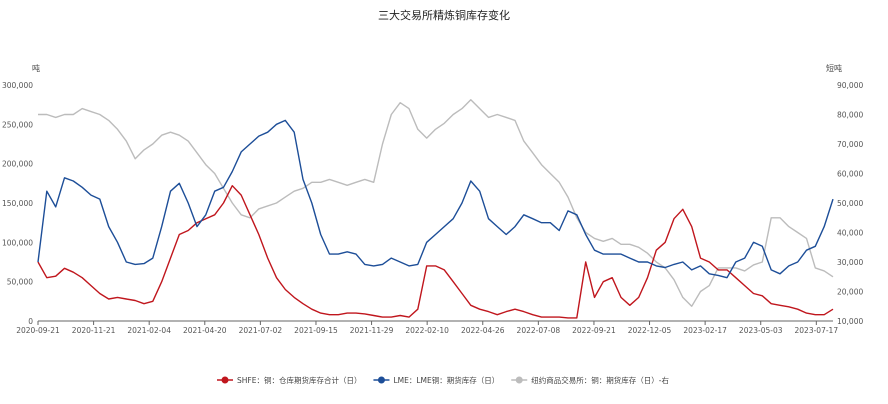 Image resolution: width=888 pixels, height=404 pixels. What do you see at coordinates (650, 330) in the screenshot?
I see `x-tick-label: 2022-12-05` at bounding box center [650, 330].